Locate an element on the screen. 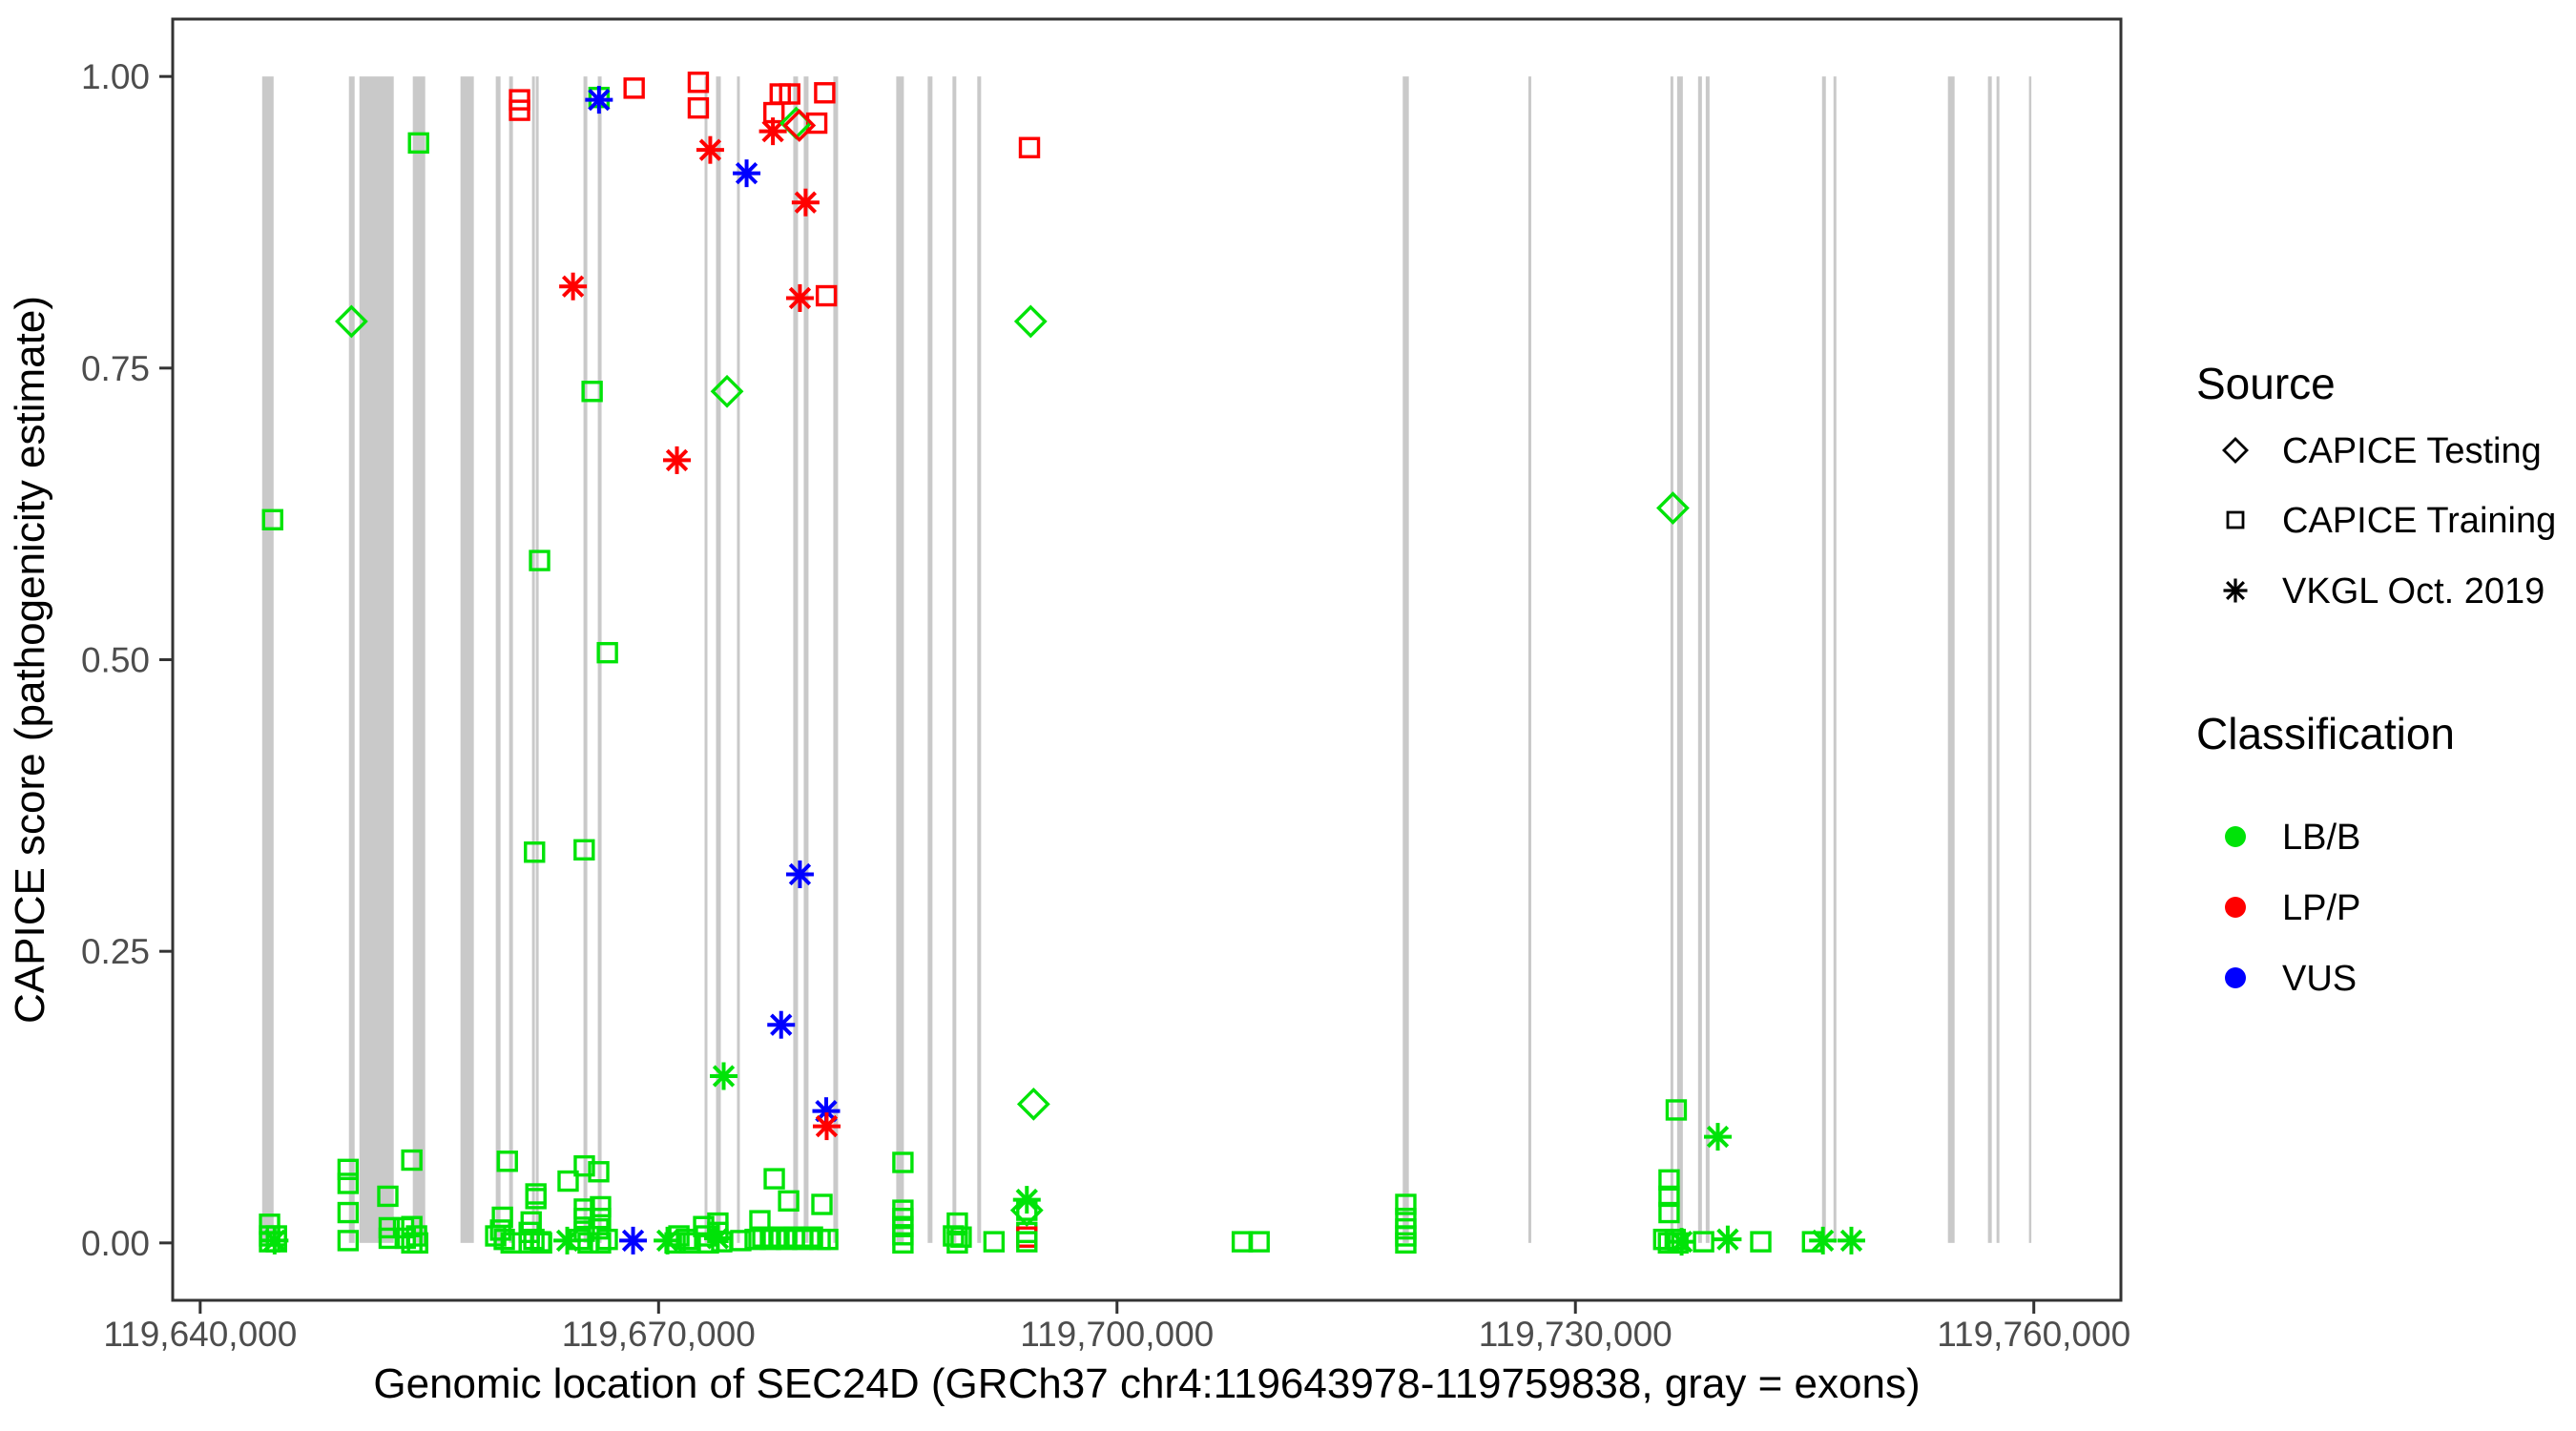  legend-class-item-label: LP/P is located at coordinates (2321, 908).